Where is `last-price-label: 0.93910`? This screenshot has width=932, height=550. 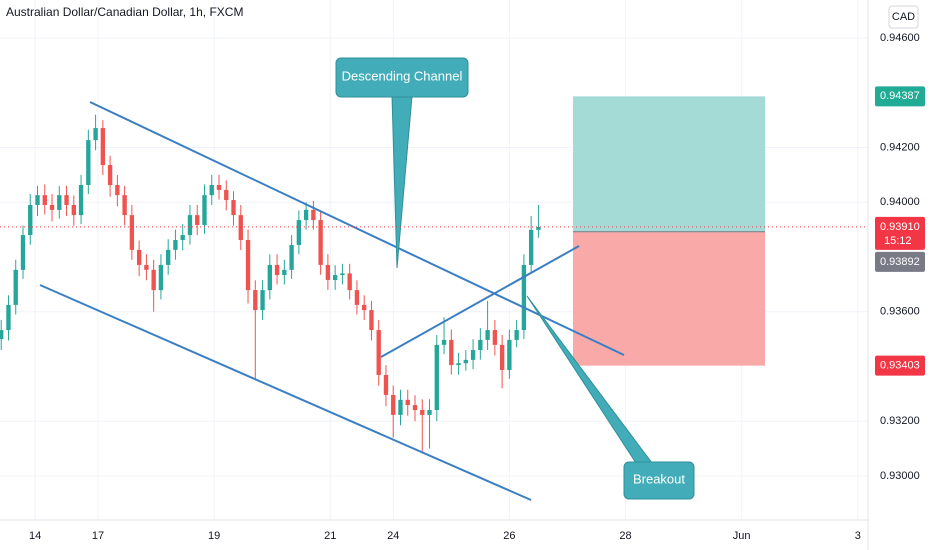 last-price-label: 0.93910 is located at coordinates (900, 227).